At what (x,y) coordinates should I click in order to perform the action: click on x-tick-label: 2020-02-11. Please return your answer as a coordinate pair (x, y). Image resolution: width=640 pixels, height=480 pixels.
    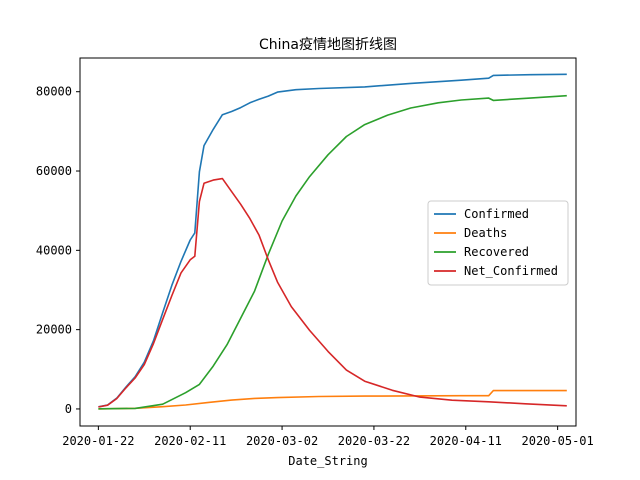
    Looking at the image, I should click on (190, 441).